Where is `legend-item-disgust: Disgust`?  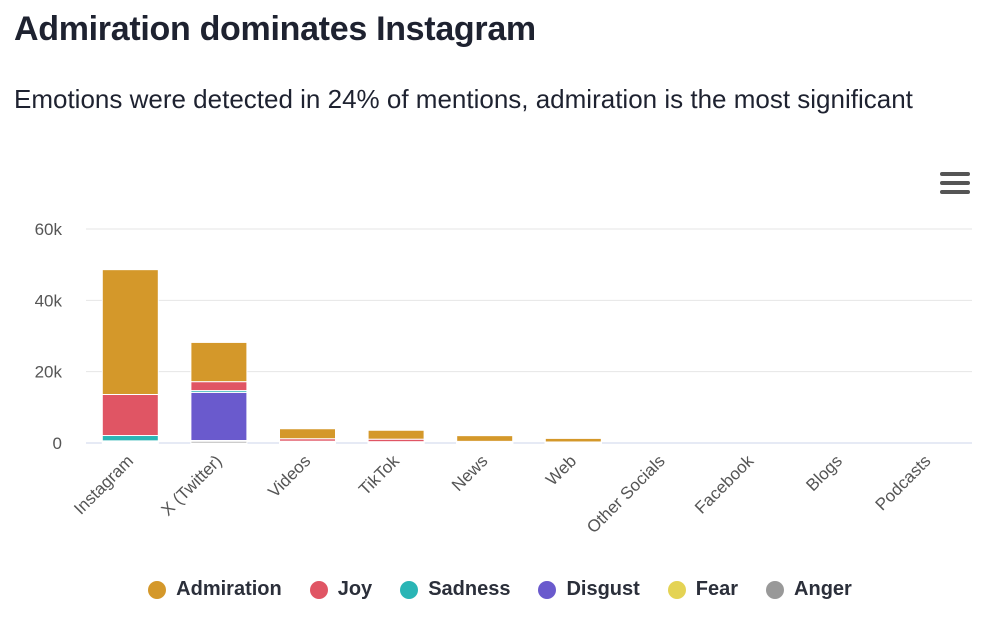 legend-item-disgust: Disgust is located at coordinates (589, 589).